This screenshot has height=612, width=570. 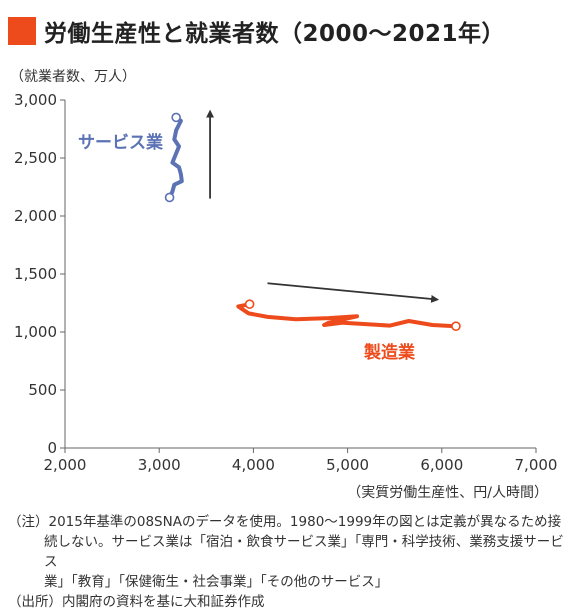 What do you see at coordinates (35, 100) in the screenshot?
I see `y-tick-label: 3,000` at bounding box center [35, 100].